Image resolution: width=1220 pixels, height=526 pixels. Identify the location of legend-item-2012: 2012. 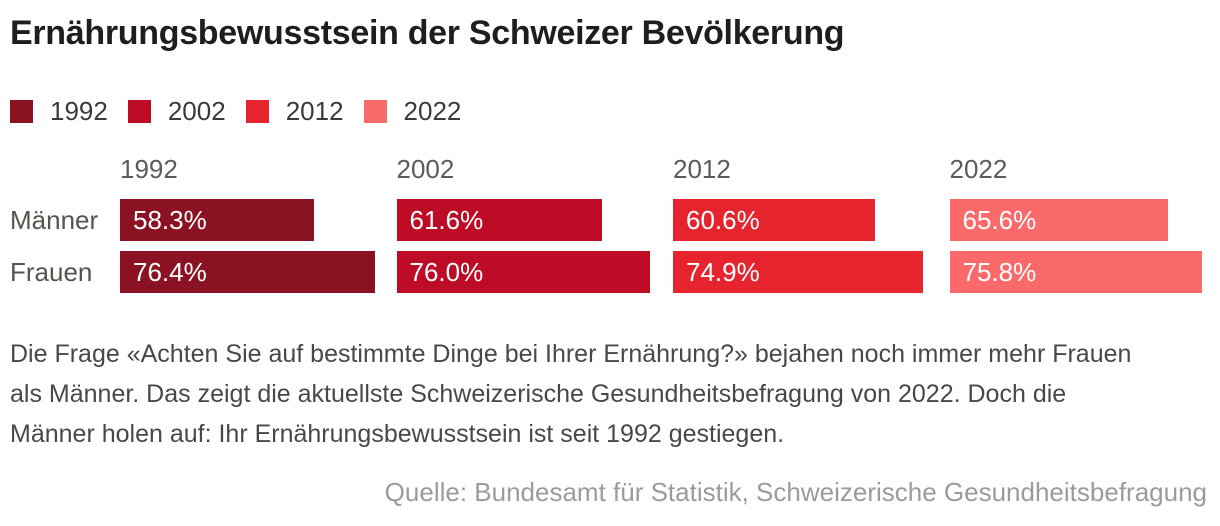
(294, 111).